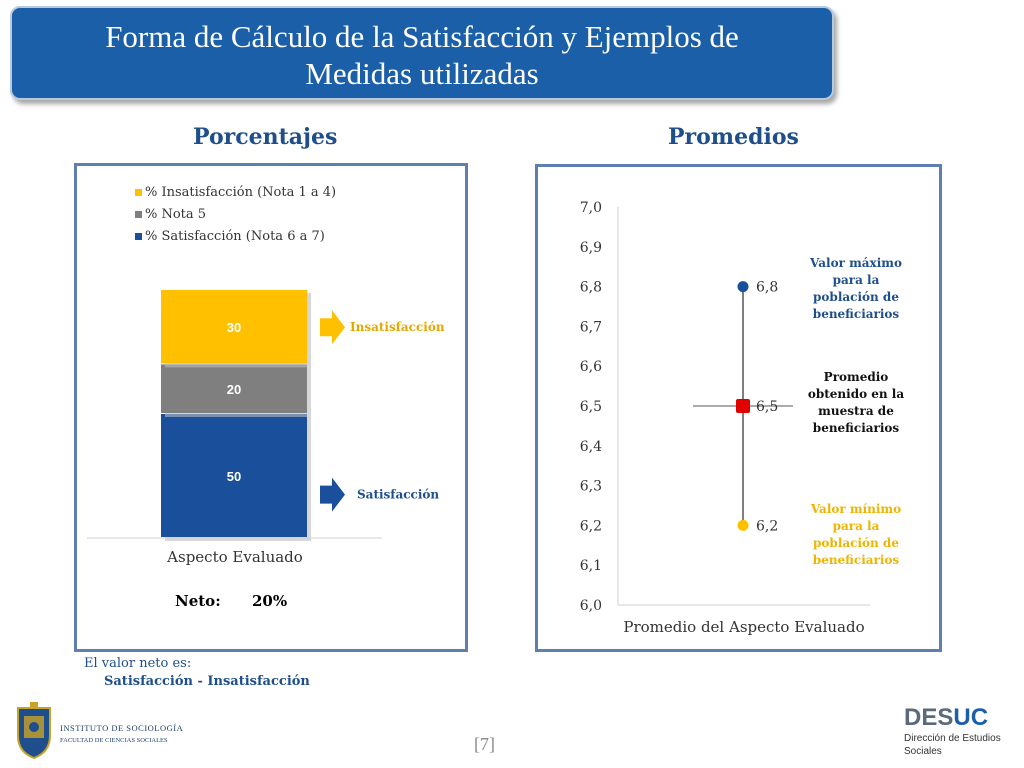  I want to click on annotation-line: Valor mínimo, so click(855, 509).